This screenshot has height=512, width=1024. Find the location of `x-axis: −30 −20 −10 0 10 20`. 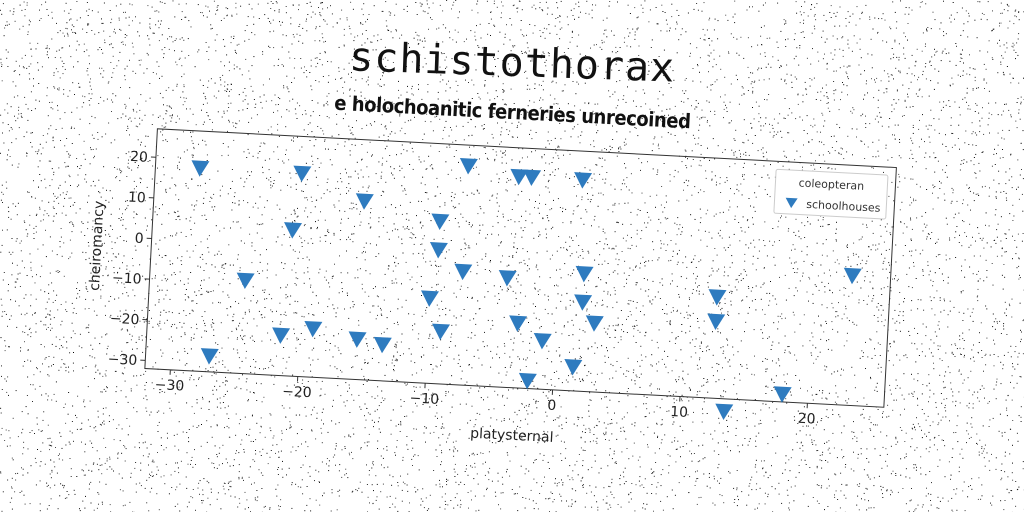

x-axis: −30 −20 −10 0 10 20 is located at coordinates (485, 398).